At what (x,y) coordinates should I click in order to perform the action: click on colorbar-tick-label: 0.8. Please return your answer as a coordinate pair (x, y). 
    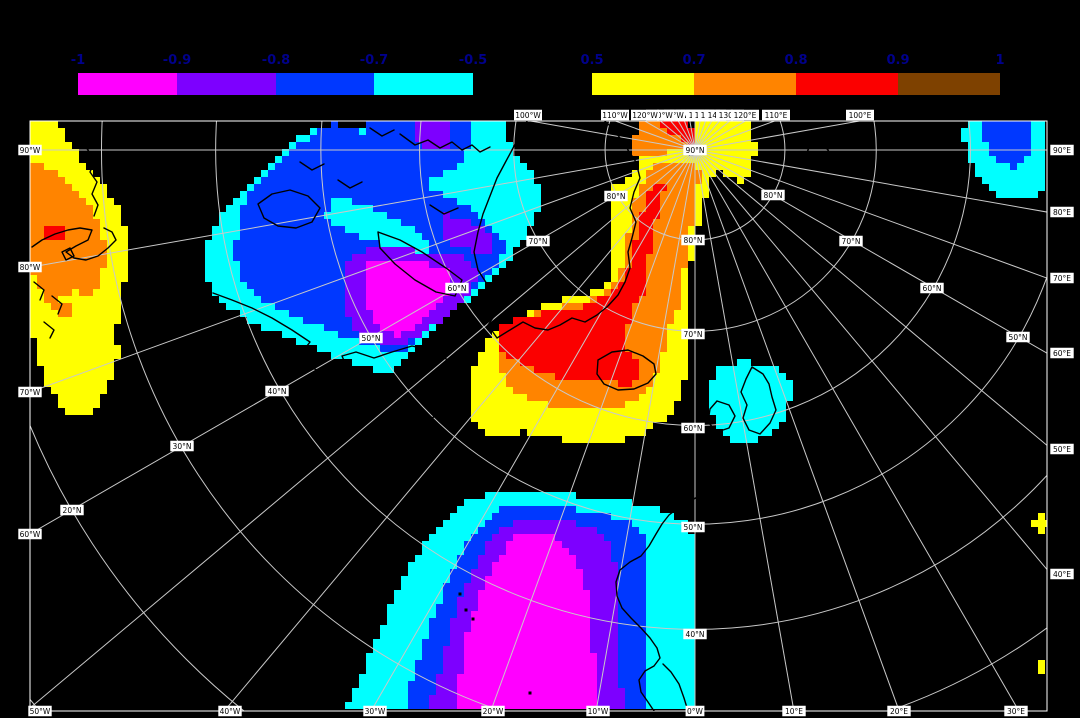
    Looking at the image, I should click on (796, 60).